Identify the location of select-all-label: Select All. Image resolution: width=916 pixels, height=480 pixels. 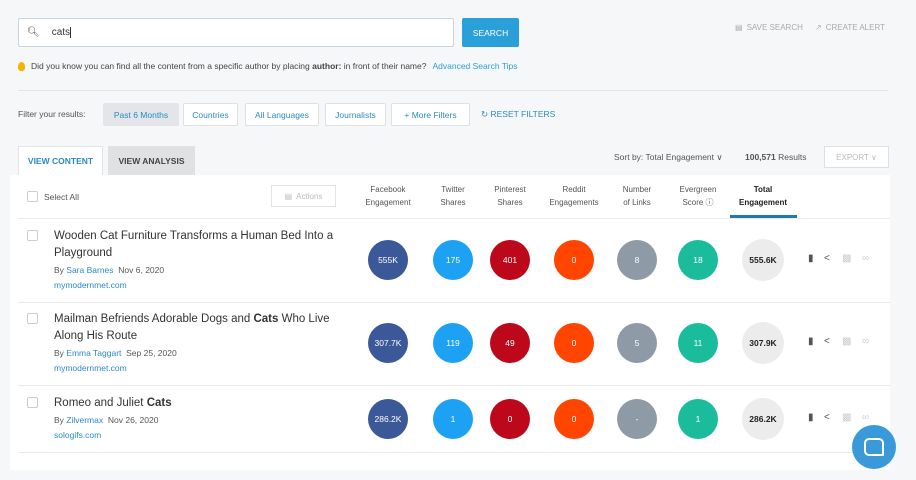
(61, 197).